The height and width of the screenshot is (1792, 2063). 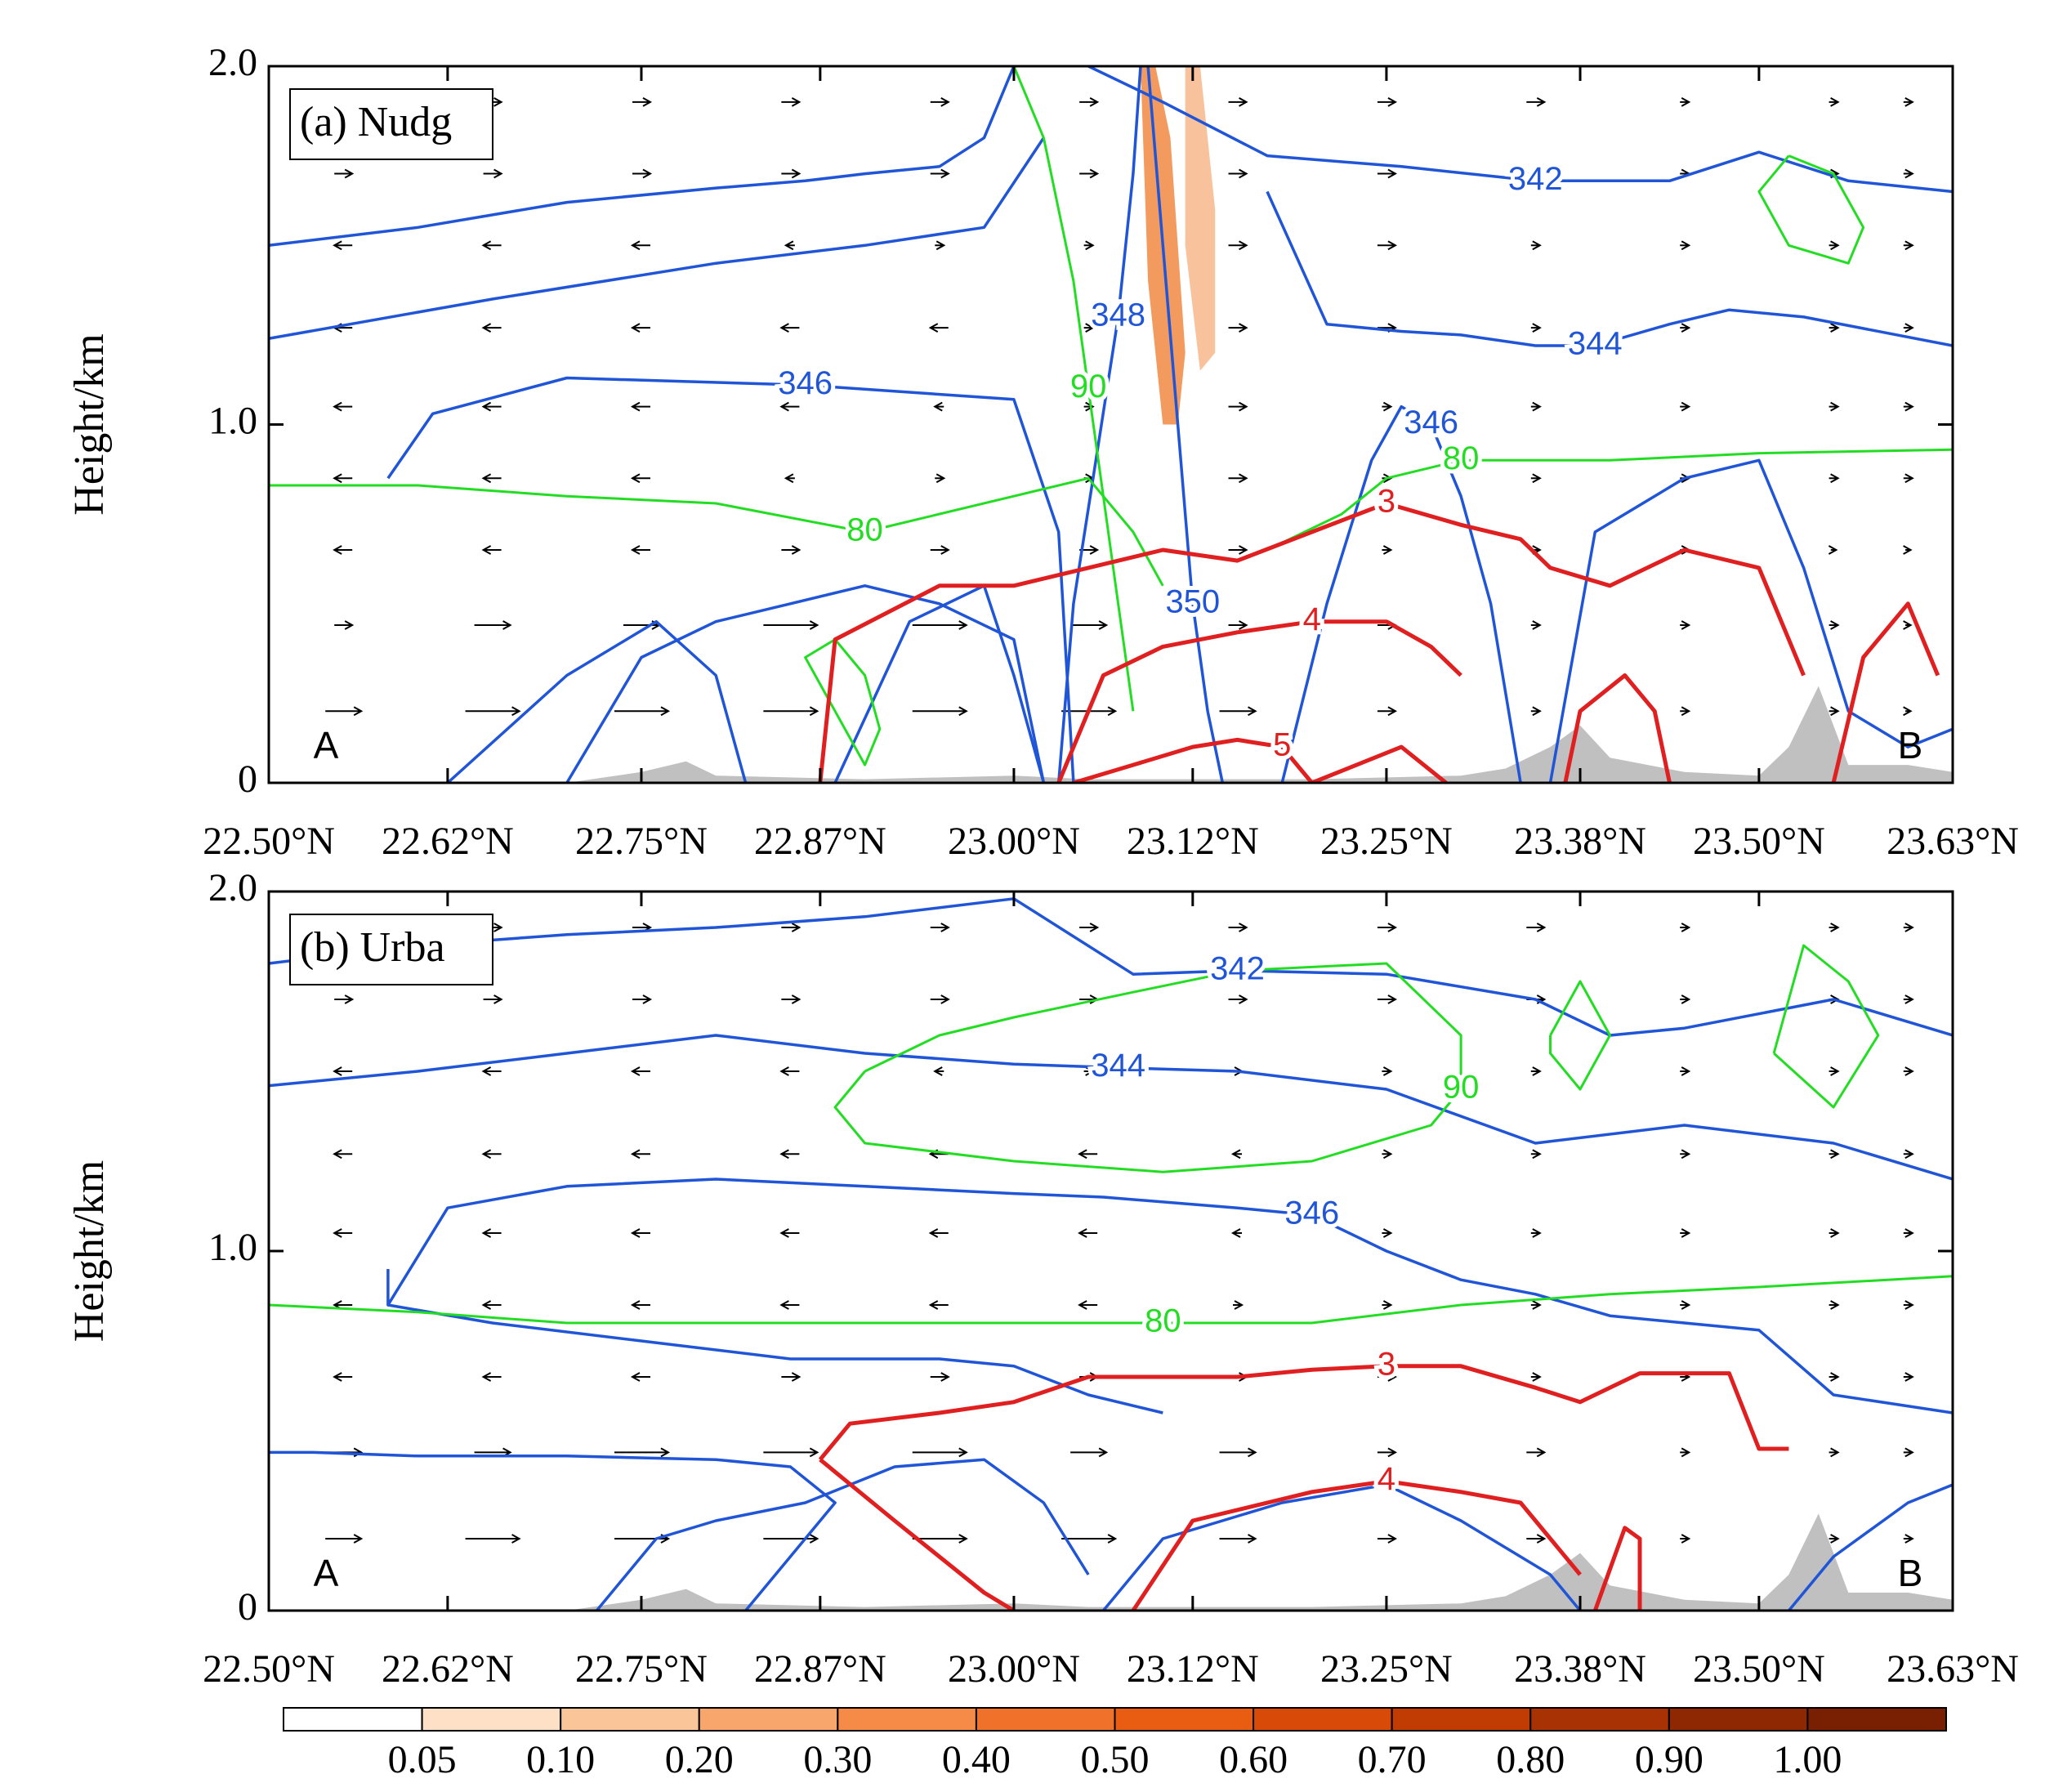 What do you see at coordinates (232, 62) in the screenshot?
I see `y-tick-label: 2.0` at bounding box center [232, 62].